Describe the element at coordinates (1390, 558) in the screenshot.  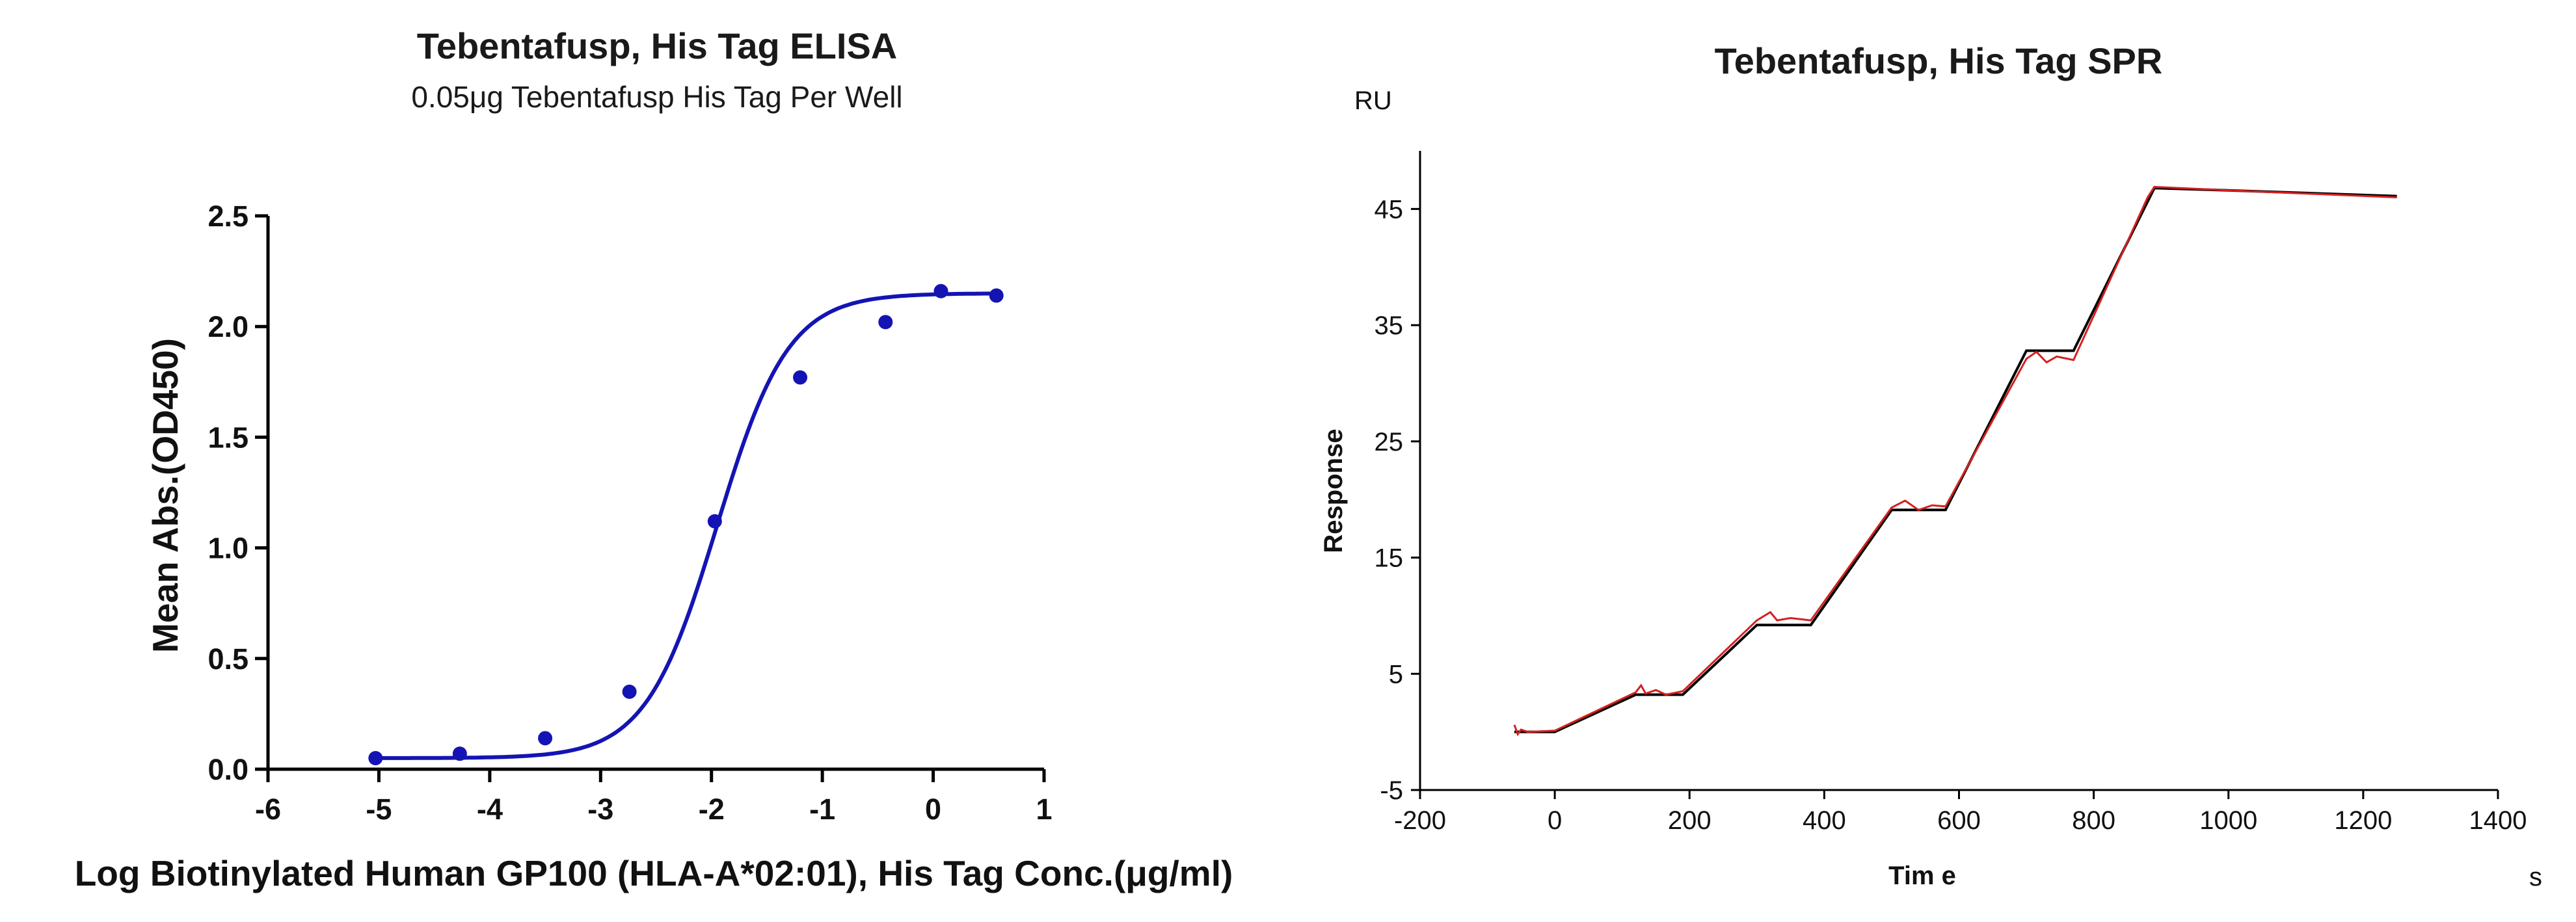
I see `spr-y-tick-label: 15` at that location.